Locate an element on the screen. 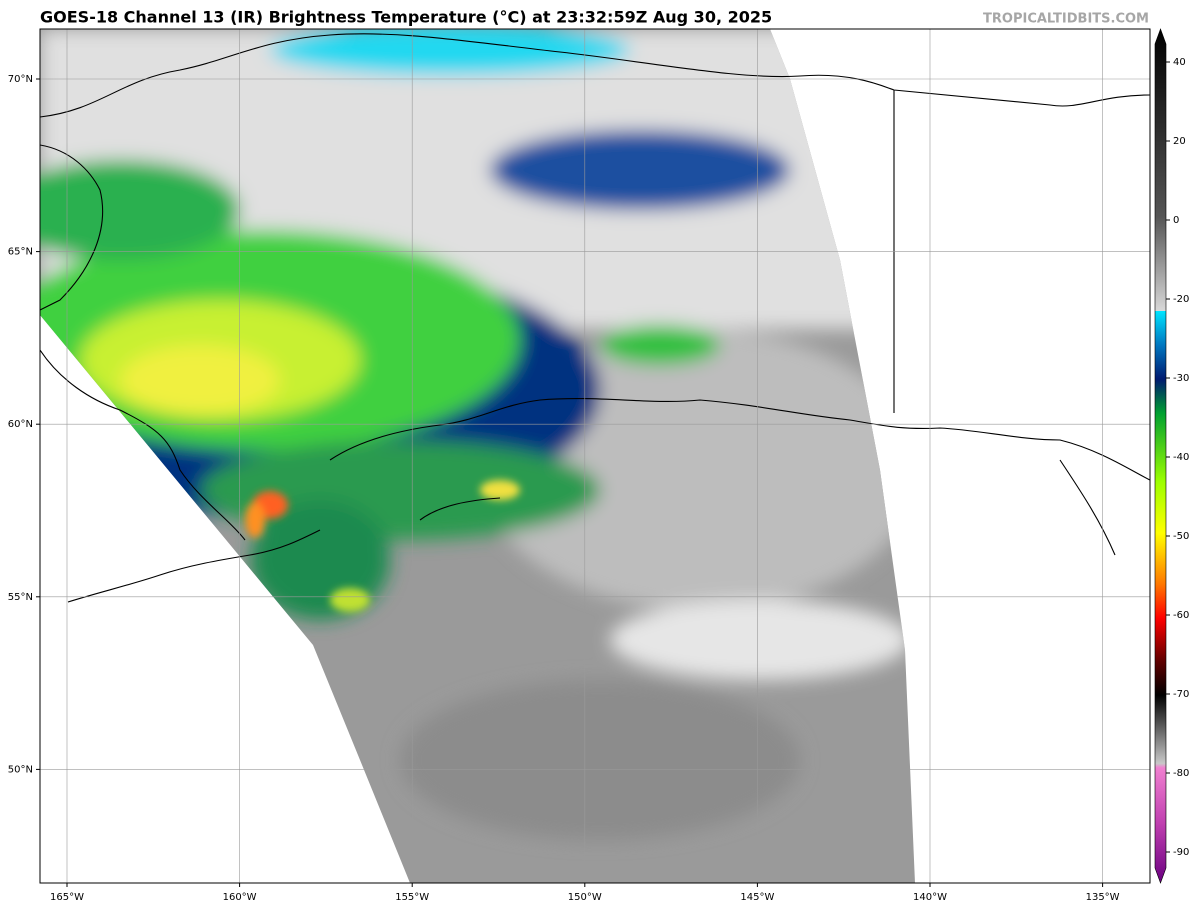  lon-label: 160°W is located at coordinates (240, 897).